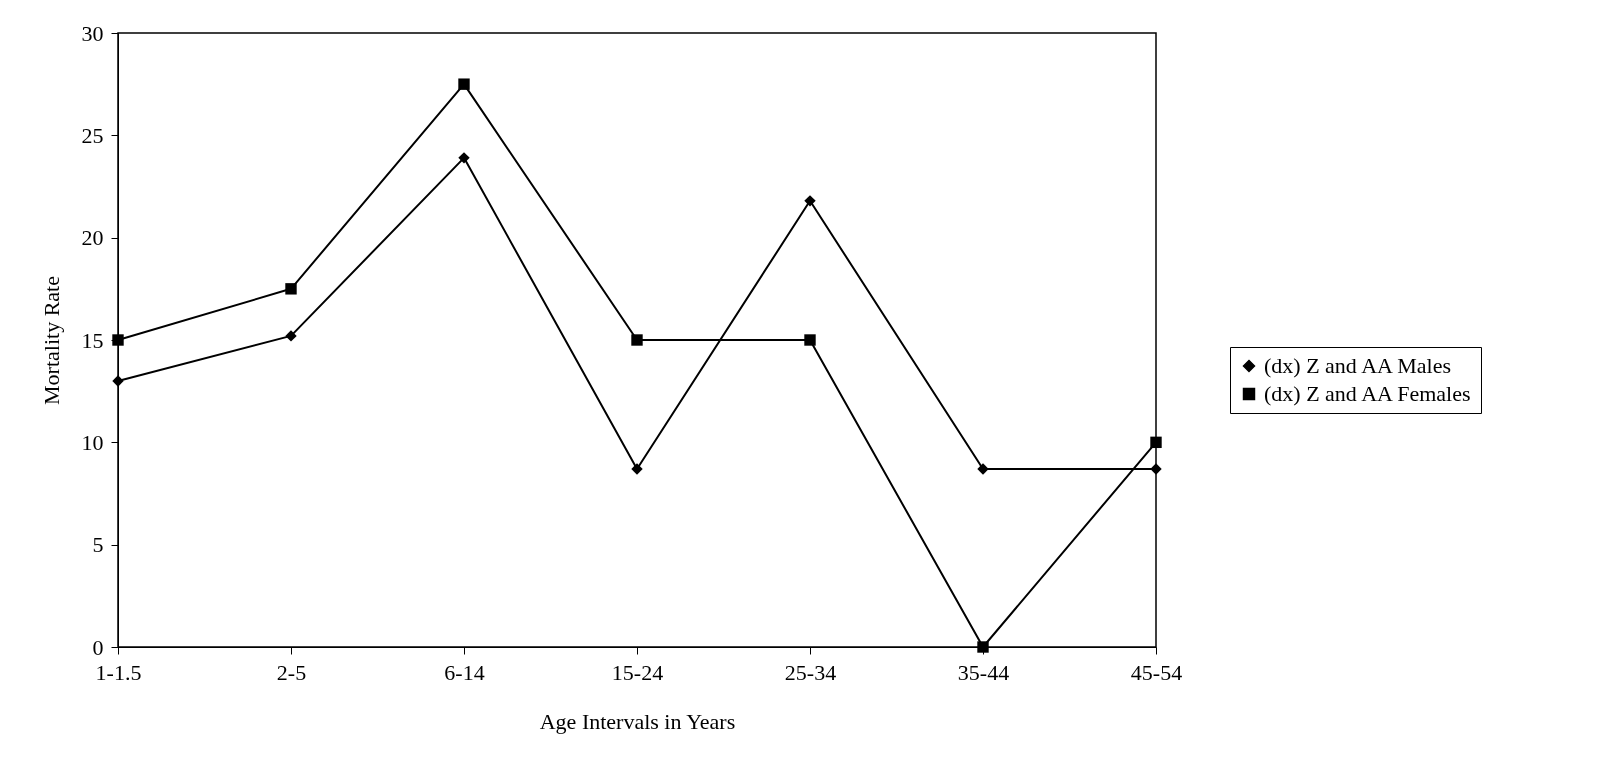  Describe the element at coordinates (98, 647) in the screenshot. I see `y-tick-label: 0` at that location.